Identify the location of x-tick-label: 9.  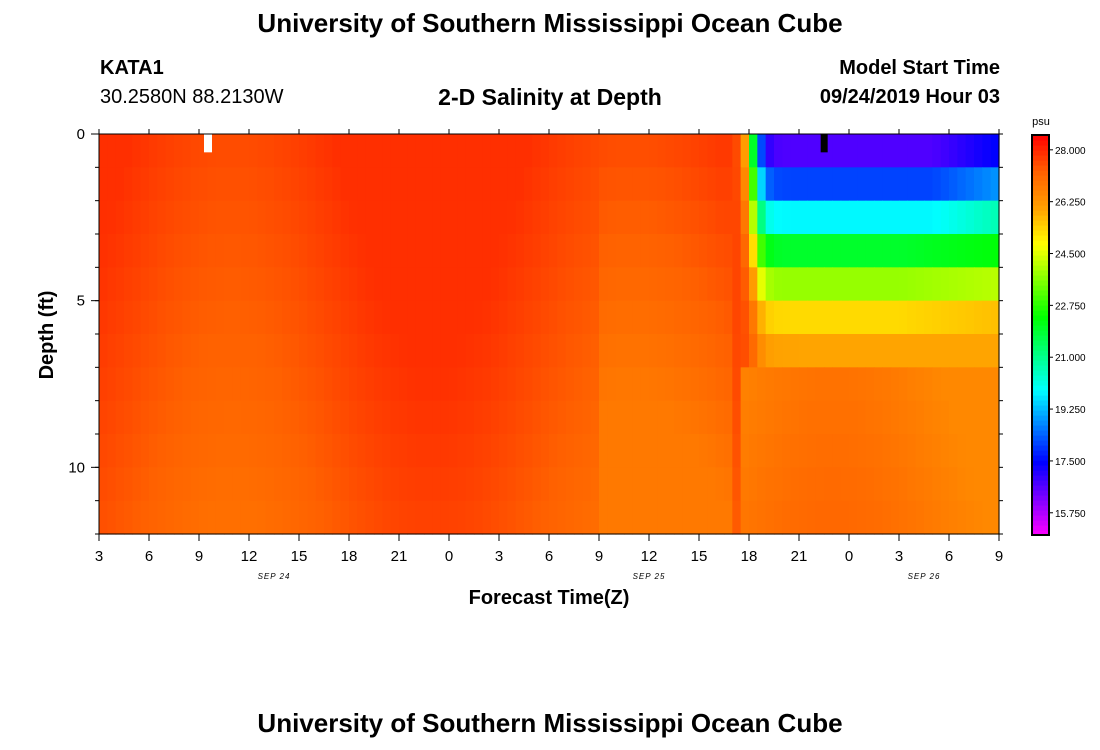
(199, 556).